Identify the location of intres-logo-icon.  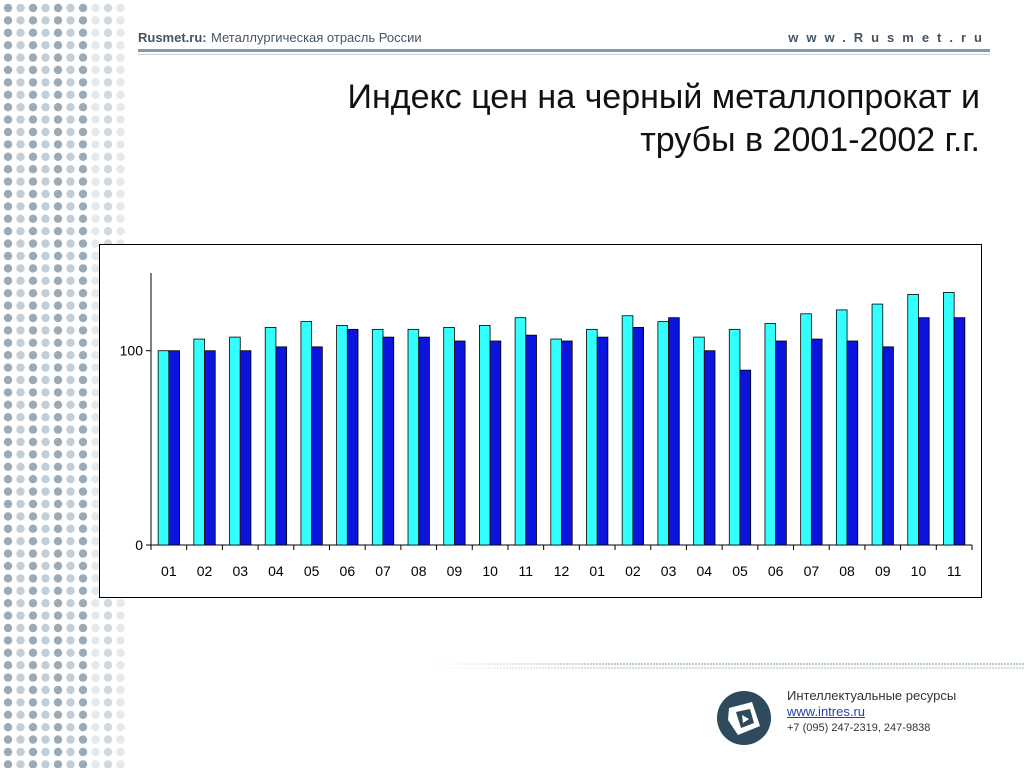
(744, 718).